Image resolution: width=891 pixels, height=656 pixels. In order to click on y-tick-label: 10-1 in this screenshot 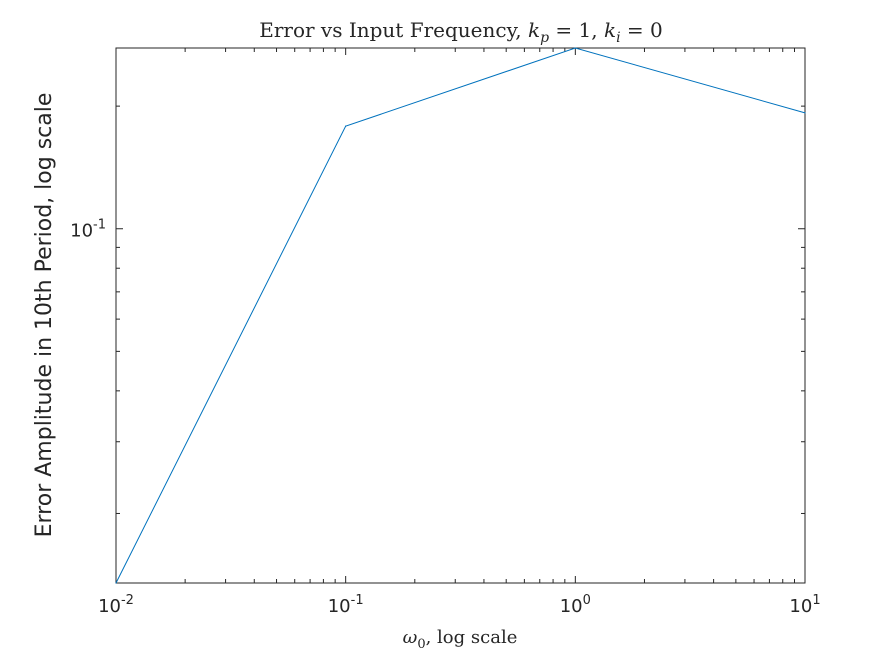, I will do `click(88, 230)`.